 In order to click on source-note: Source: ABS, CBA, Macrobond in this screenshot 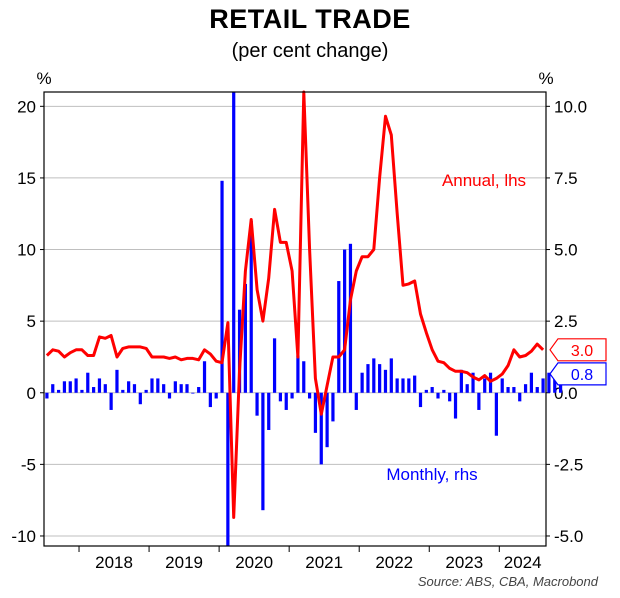, I will do `click(507, 581)`.